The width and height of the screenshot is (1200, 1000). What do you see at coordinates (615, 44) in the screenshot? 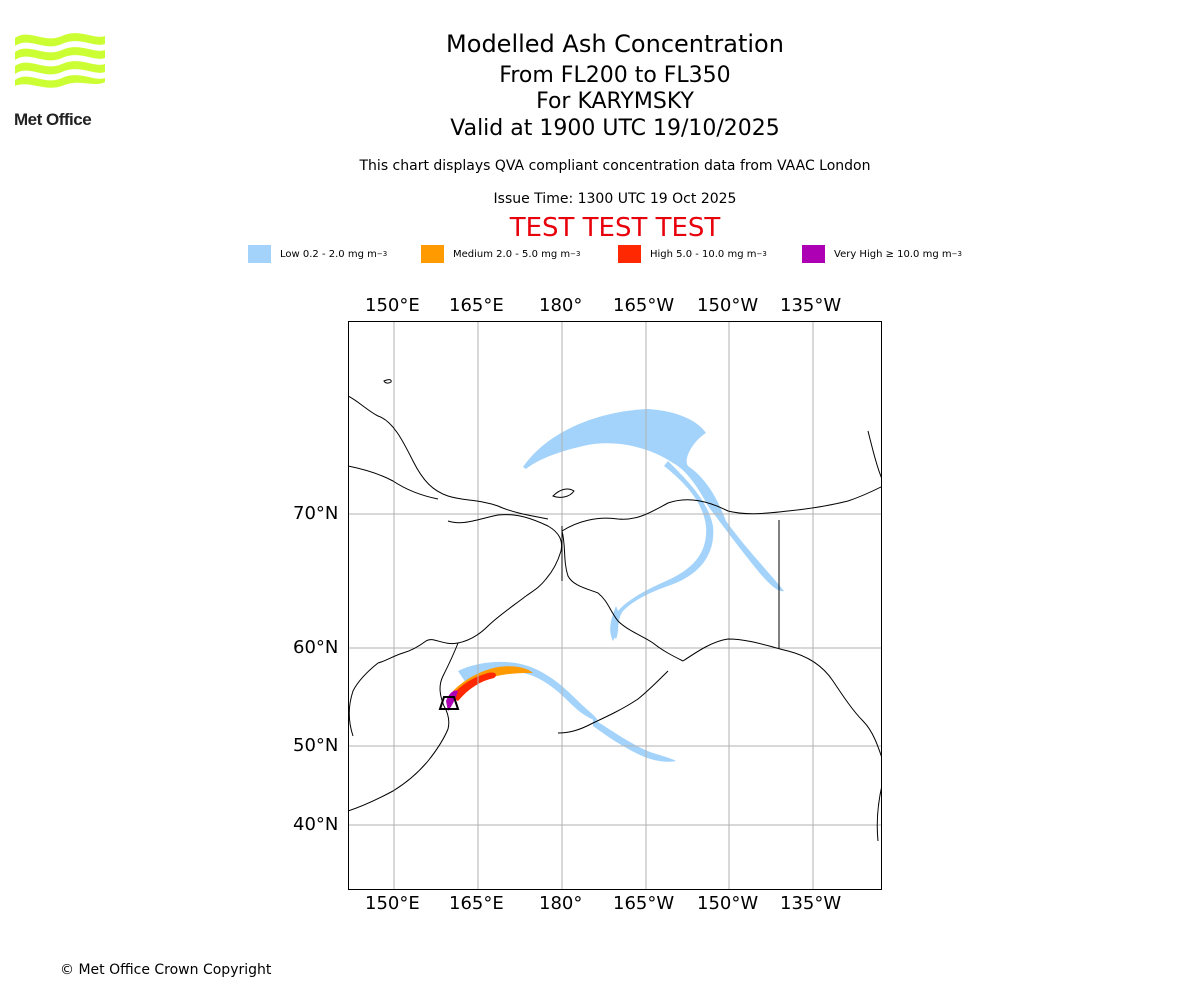
I see `chart-title: Modelled Ash Concentration` at bounding box center [615, 44].